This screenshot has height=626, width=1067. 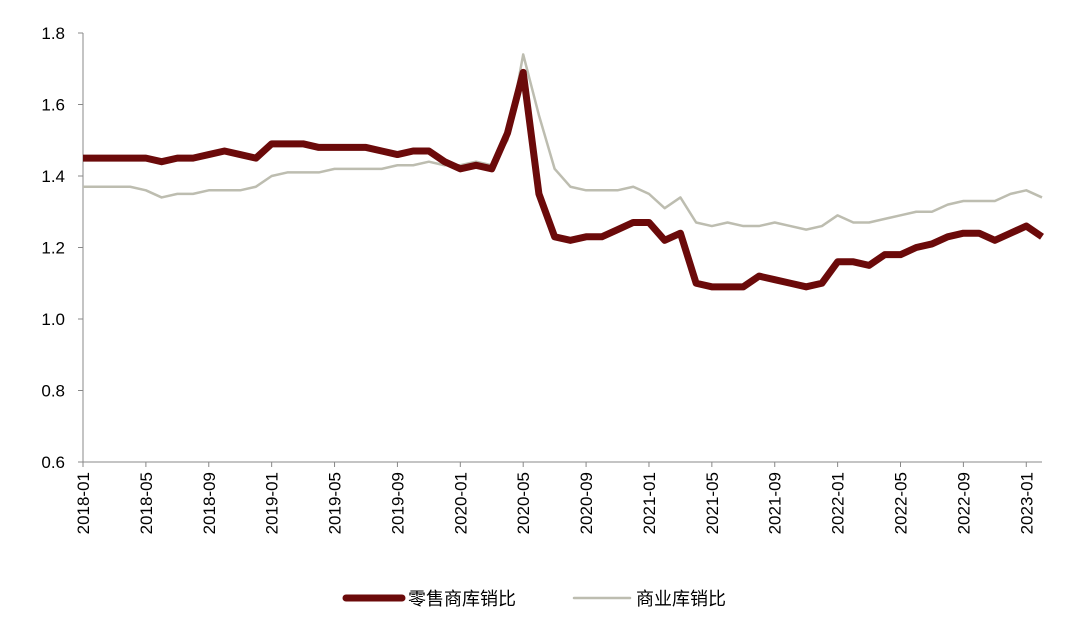 I want to click on legend-label: 商业库销比, so click(x=681, y=599).